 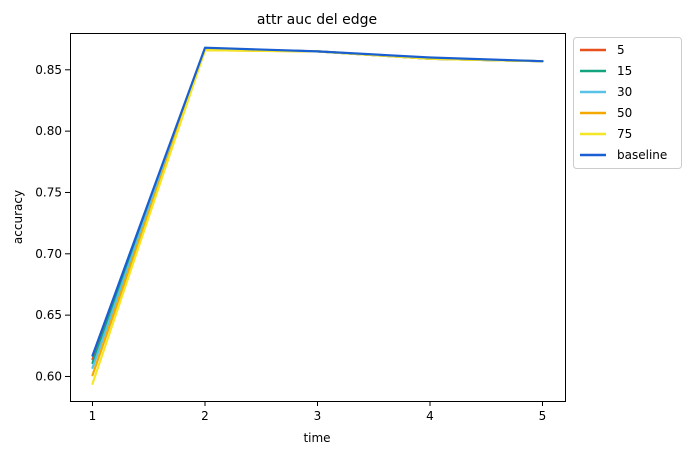 I want to click on y-tick-label: 0.85, so click(x=48, y=70).